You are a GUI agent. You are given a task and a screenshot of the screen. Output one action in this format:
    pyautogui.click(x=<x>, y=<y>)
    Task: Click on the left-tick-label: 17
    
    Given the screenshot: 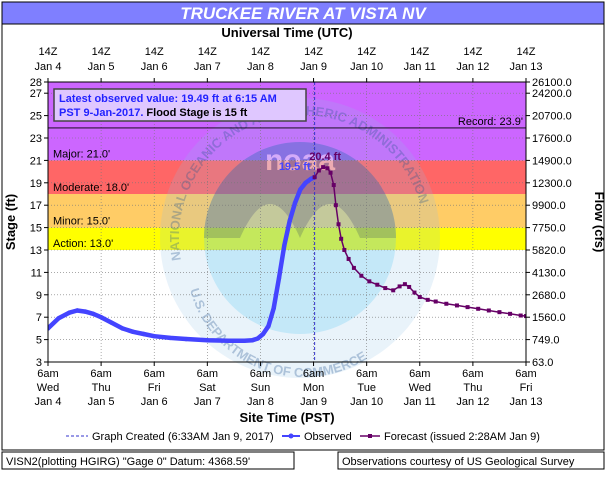 What is the action you would take?
    pyautogui.click(x=36, y=206)
    